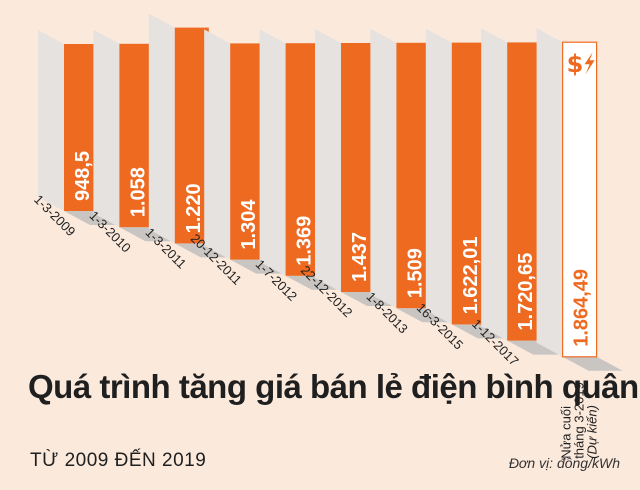  I want to click on value-label: 1.720,65, so click(526, 292).